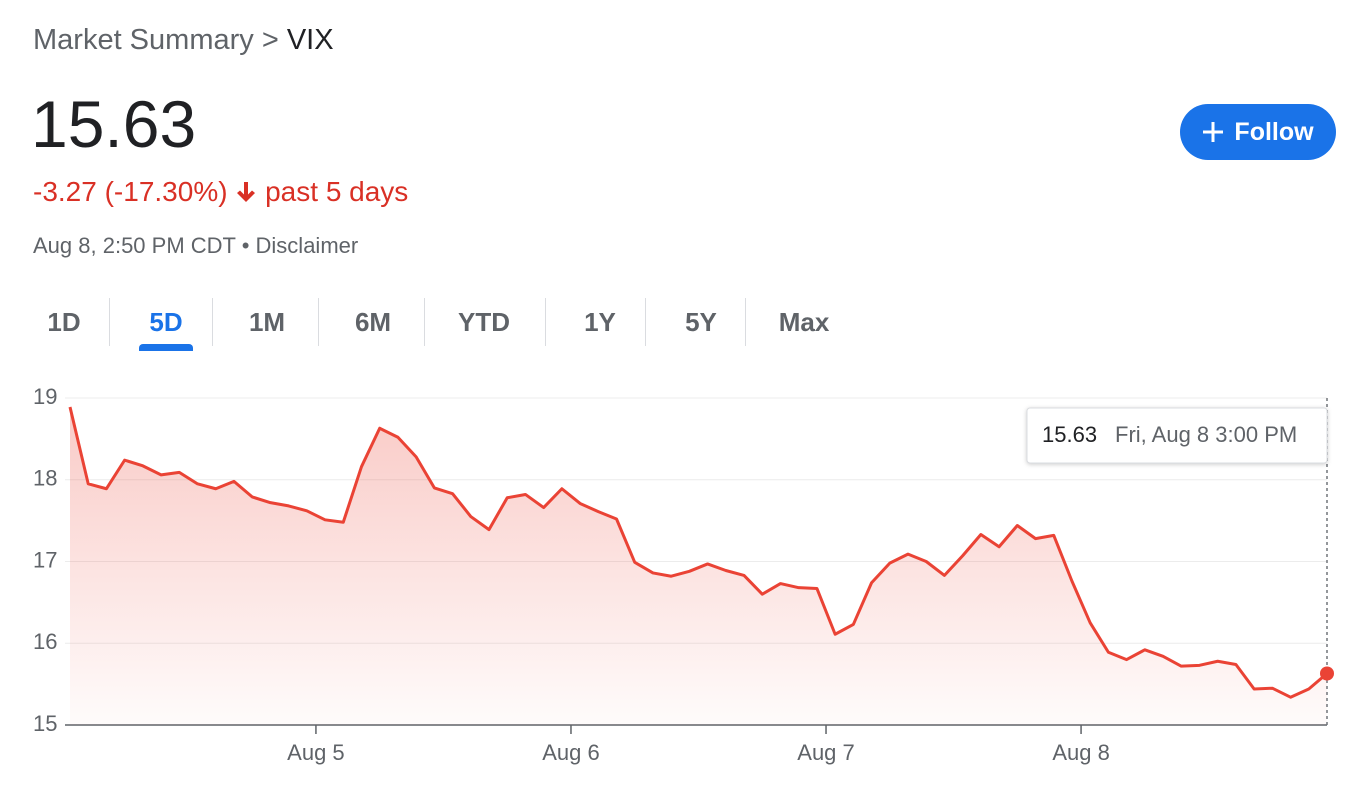 The height and width of the screenshot is (786, 1370). Describe the element at coordinates (45, 559) in the screenshot. I see `y-tick-label: 17` at that location.